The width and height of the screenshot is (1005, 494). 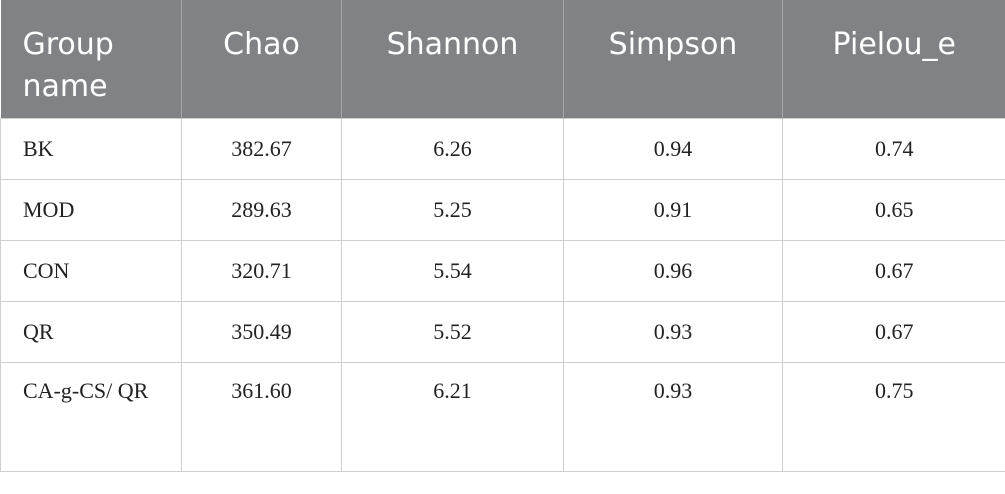 What do you see at coordinates (673, 148) in the screenshot?
I see `value-cell: 0.94` at bounding box center [673, 148].